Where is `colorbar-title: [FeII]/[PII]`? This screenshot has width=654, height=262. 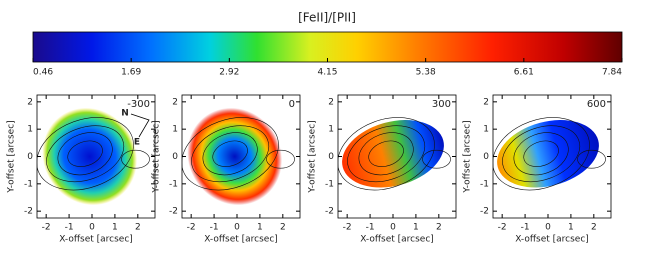 colorbar-title: [FeII]/[PII] is located at coordinates (327, 18).